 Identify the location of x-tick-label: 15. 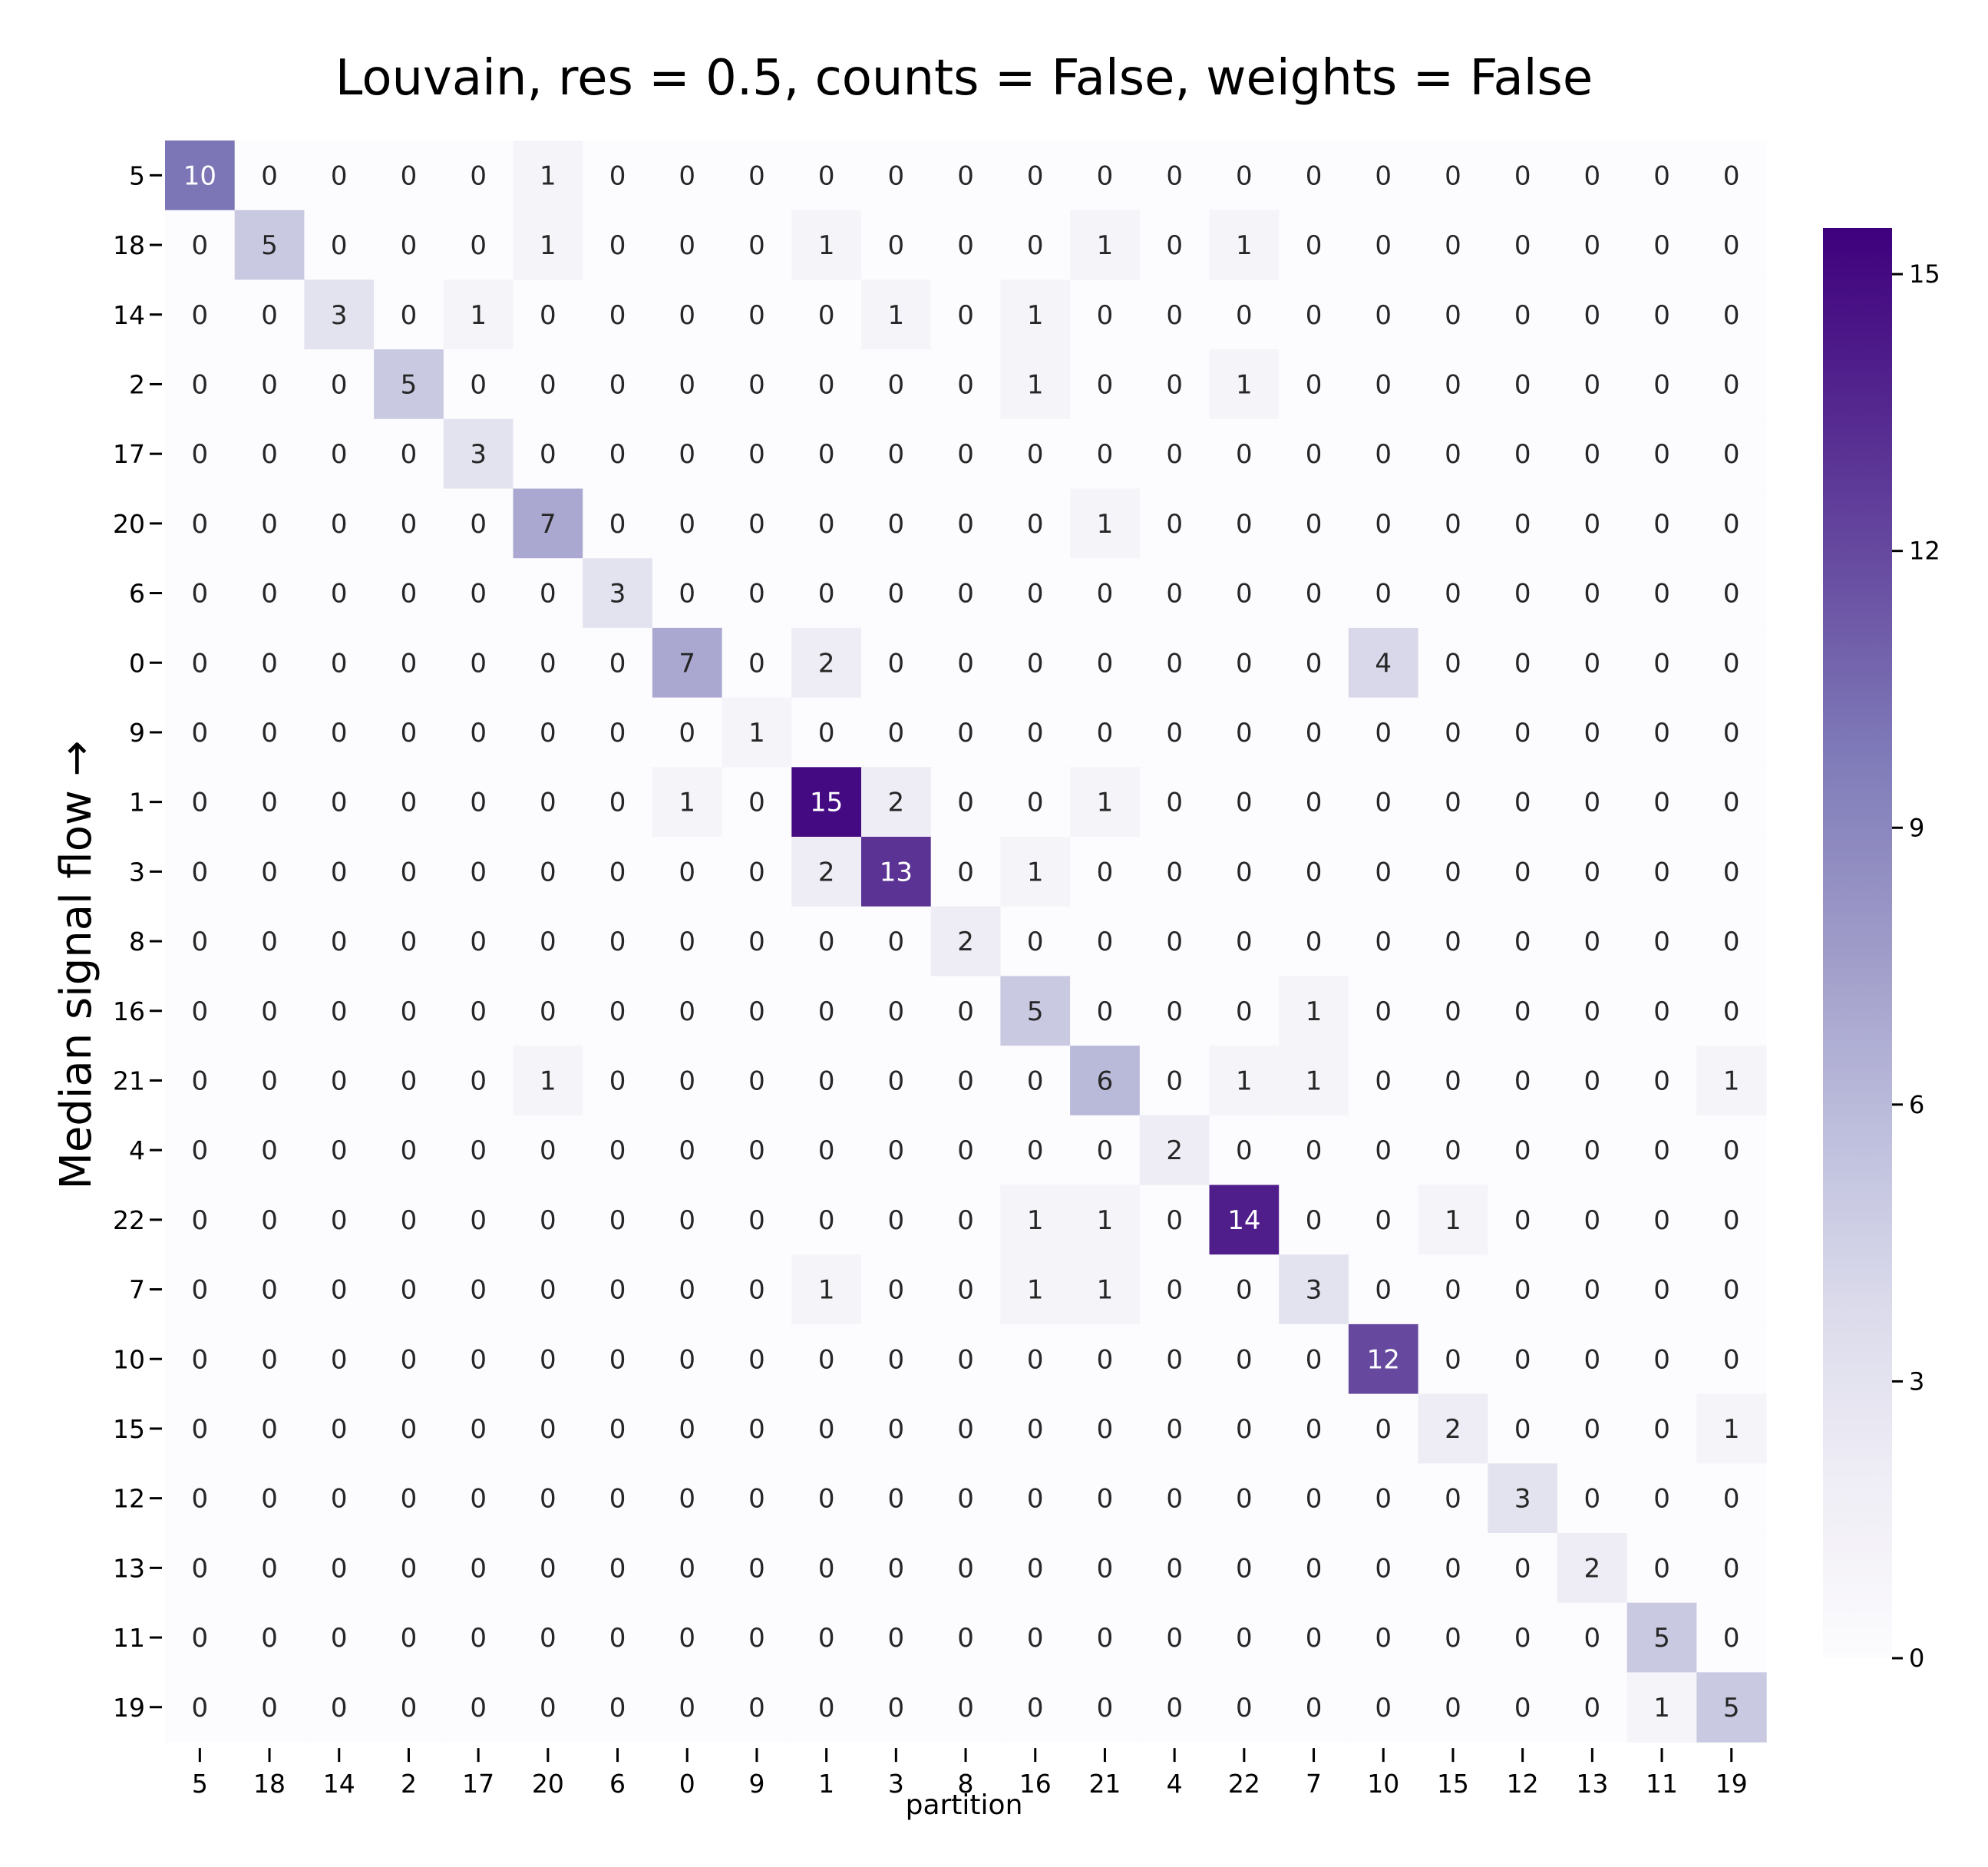
(1453, 1784).